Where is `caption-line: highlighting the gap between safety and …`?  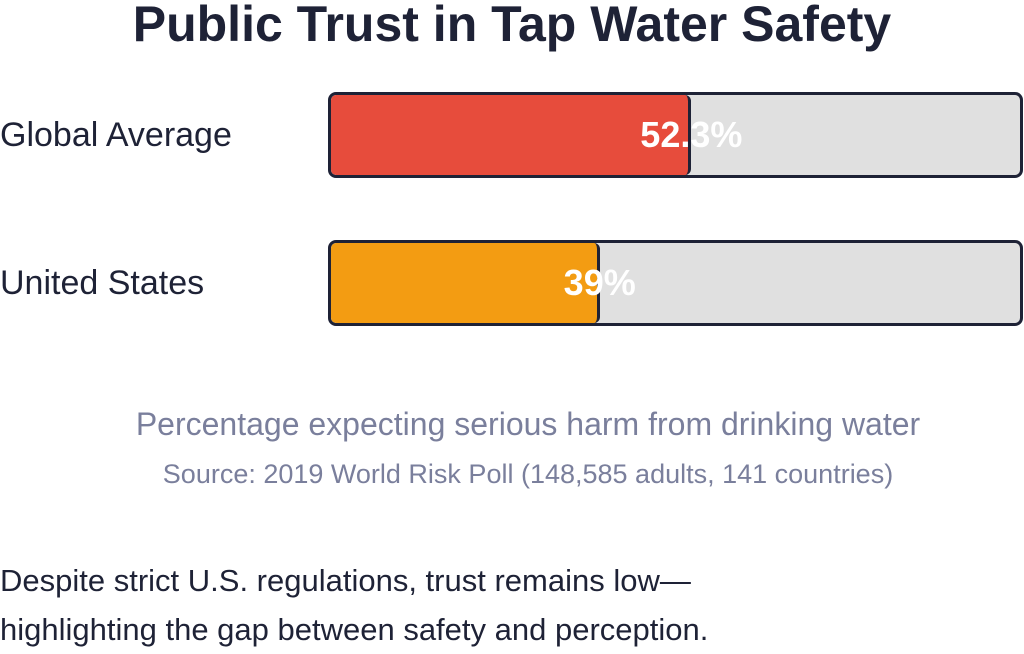
caption-line: highlighting the gap between safety and … is located at coordinates (354, 629).